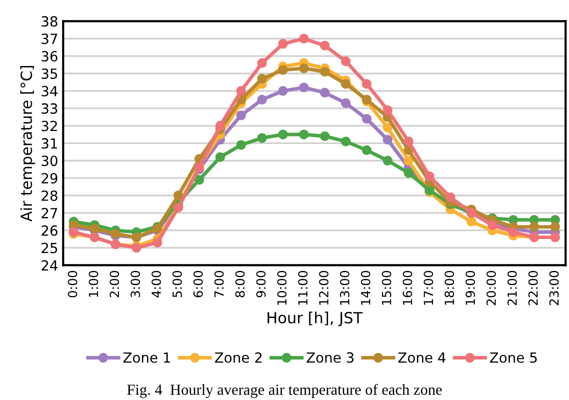  I want to click on y-tick-label: 35, so click(50, 73).